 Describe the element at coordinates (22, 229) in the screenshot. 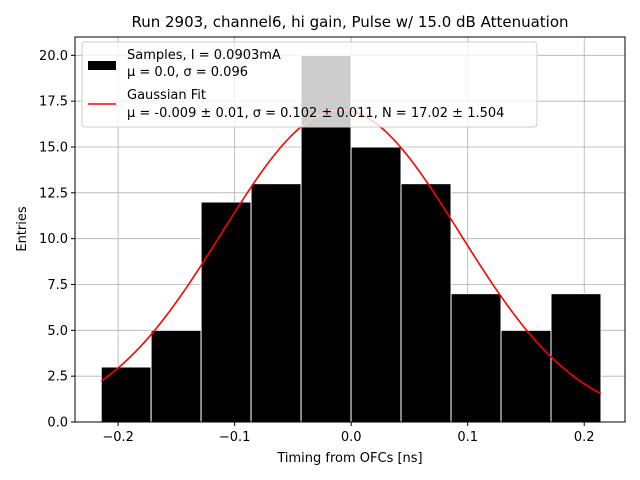

I see `y-axis-label: Entries` at that location.